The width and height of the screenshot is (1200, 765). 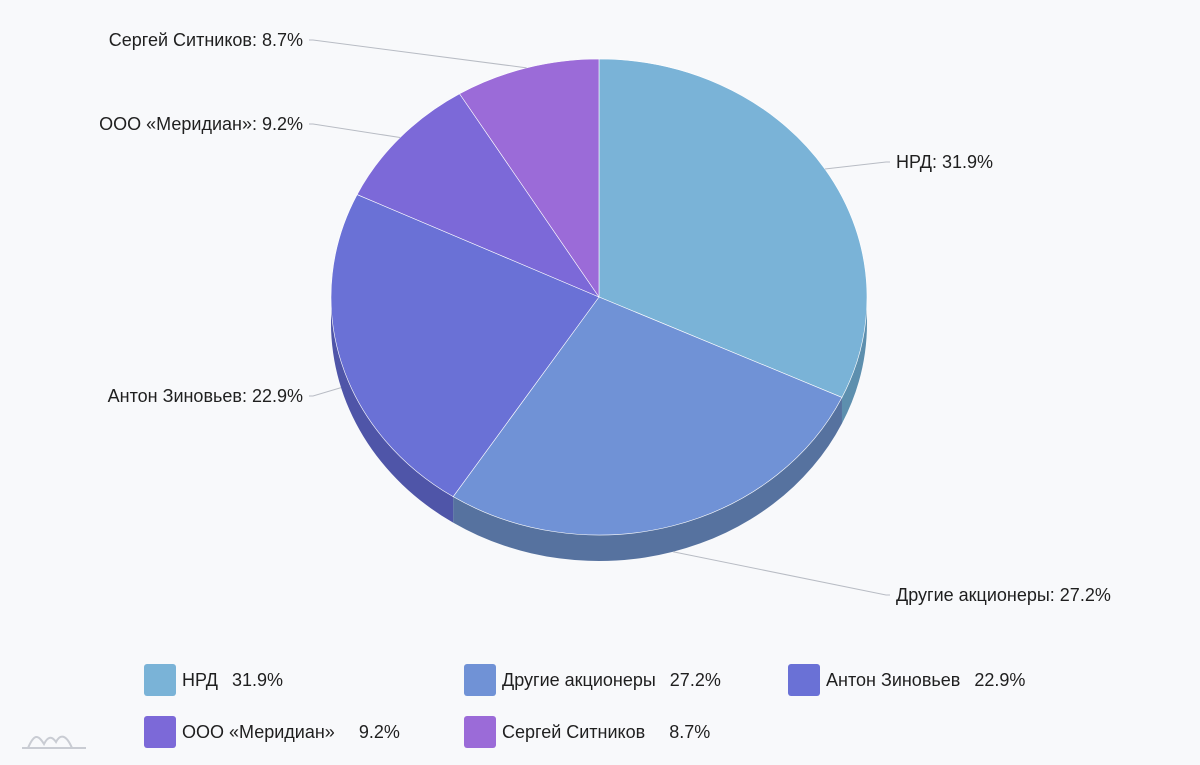 What do you see at coordinates (205, 396) in the screenshot?
I see `slice-label: Антон Зиновьев: 22.9%` at bounding box center [205, 396].